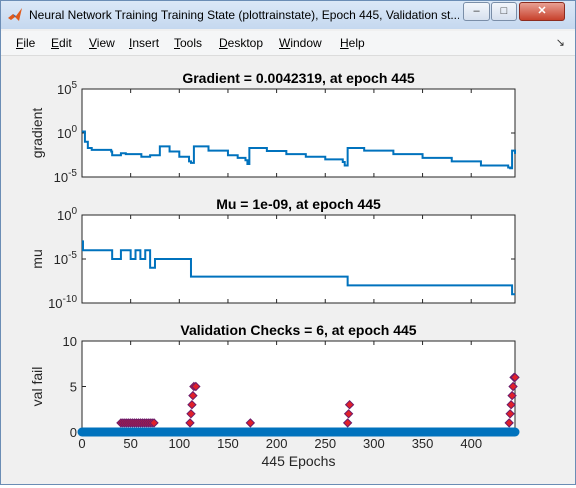 The height and width of the screenshot is (488, 576). What do you see at coordinates (15, 14) in the screenshot?
I see `matlab-icon` at bounding box center [15, 14].